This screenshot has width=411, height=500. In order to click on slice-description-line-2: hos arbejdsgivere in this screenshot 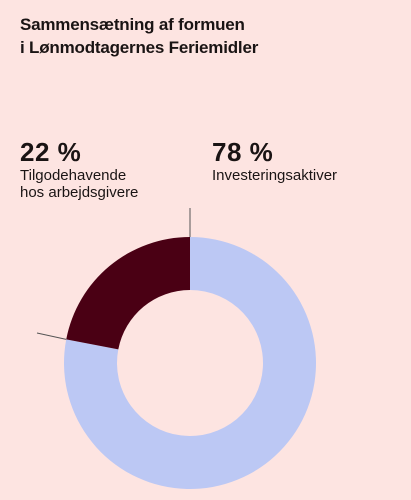, I will do `click(79, 192)`.